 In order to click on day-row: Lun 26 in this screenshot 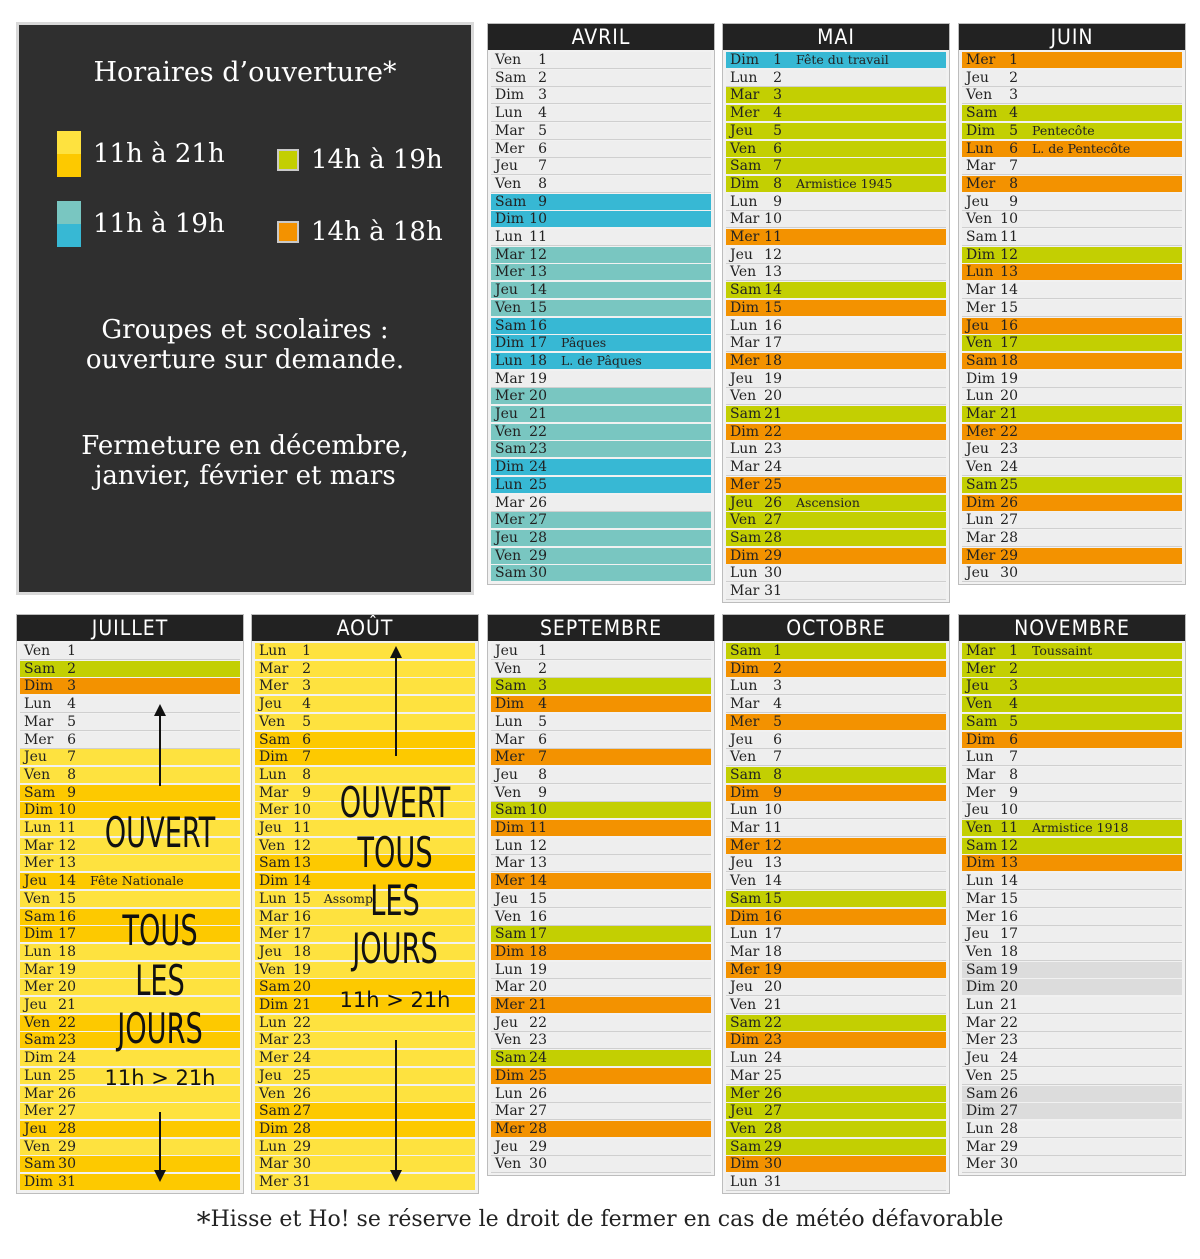, I will do `click(601, 1094)`.